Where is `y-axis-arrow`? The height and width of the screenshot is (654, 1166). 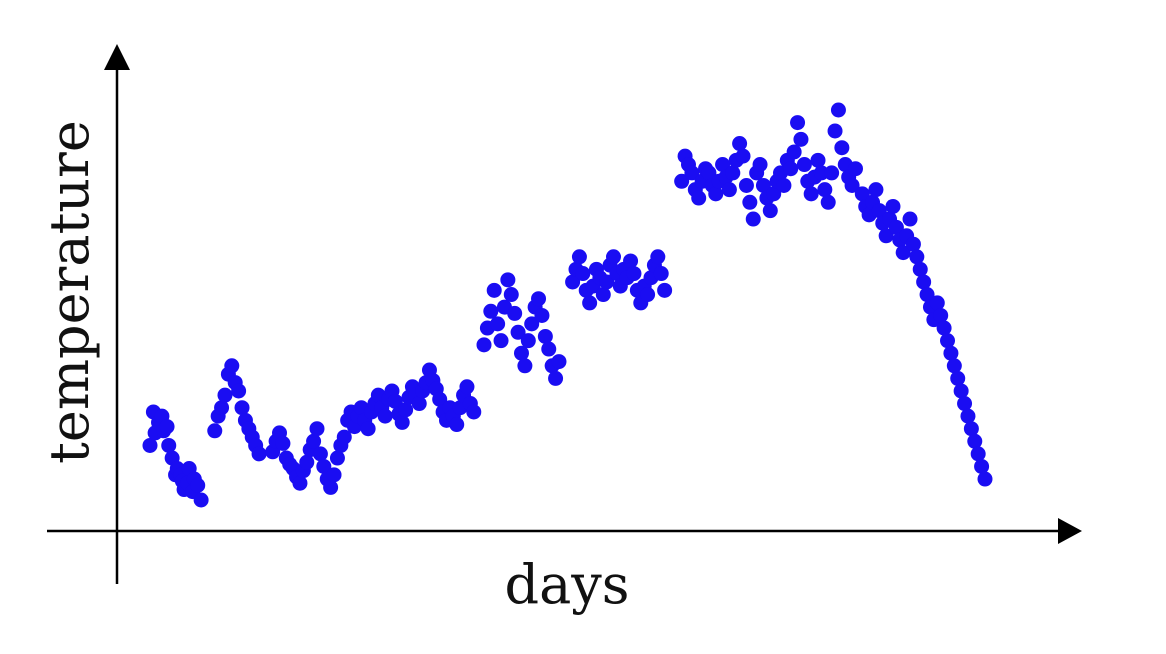
y-axis-arrow is located at coordinates (117, 57).